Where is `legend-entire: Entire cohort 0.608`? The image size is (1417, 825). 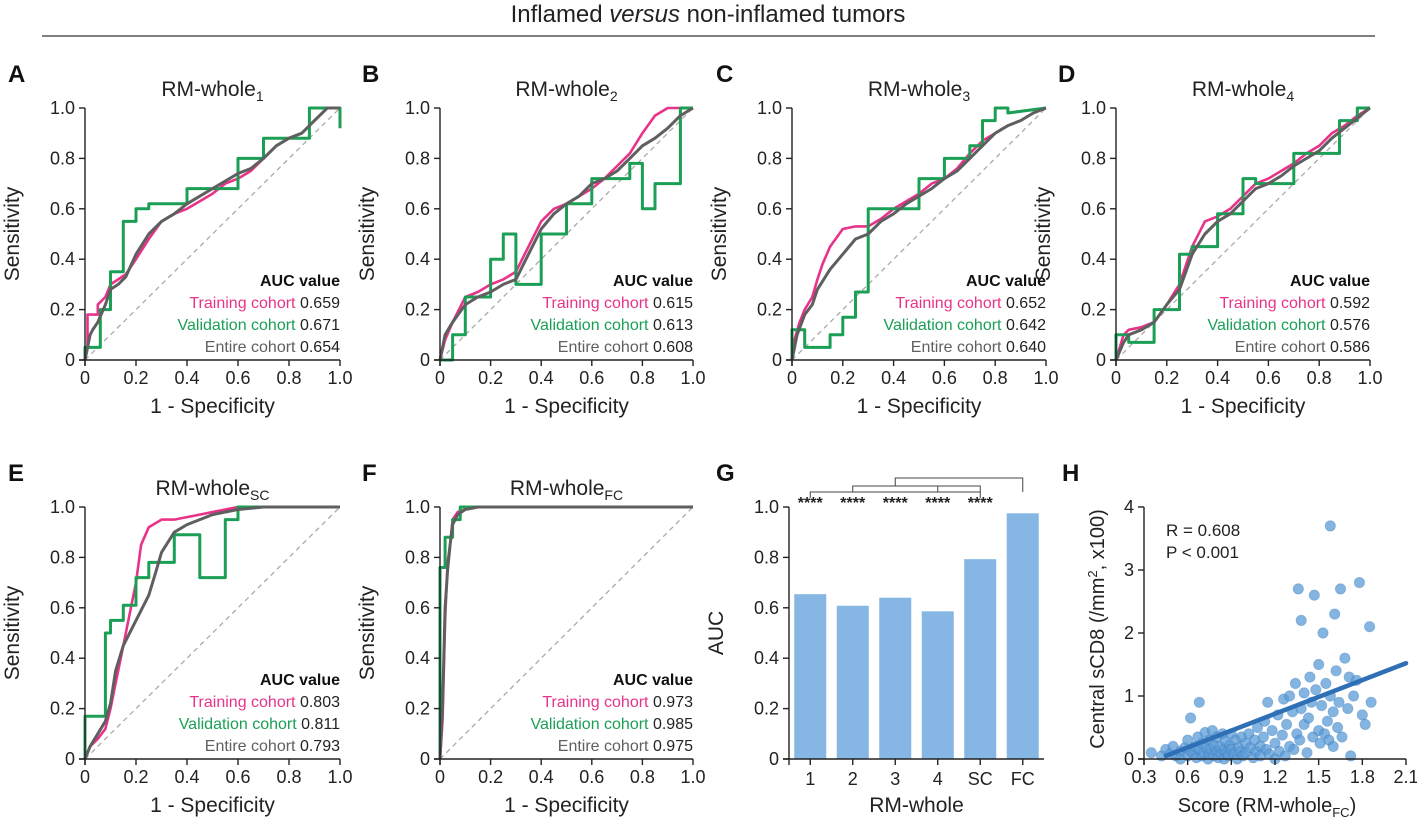
legend-entire: Entire cohort 0.608 is located at coordinates (625, 347).